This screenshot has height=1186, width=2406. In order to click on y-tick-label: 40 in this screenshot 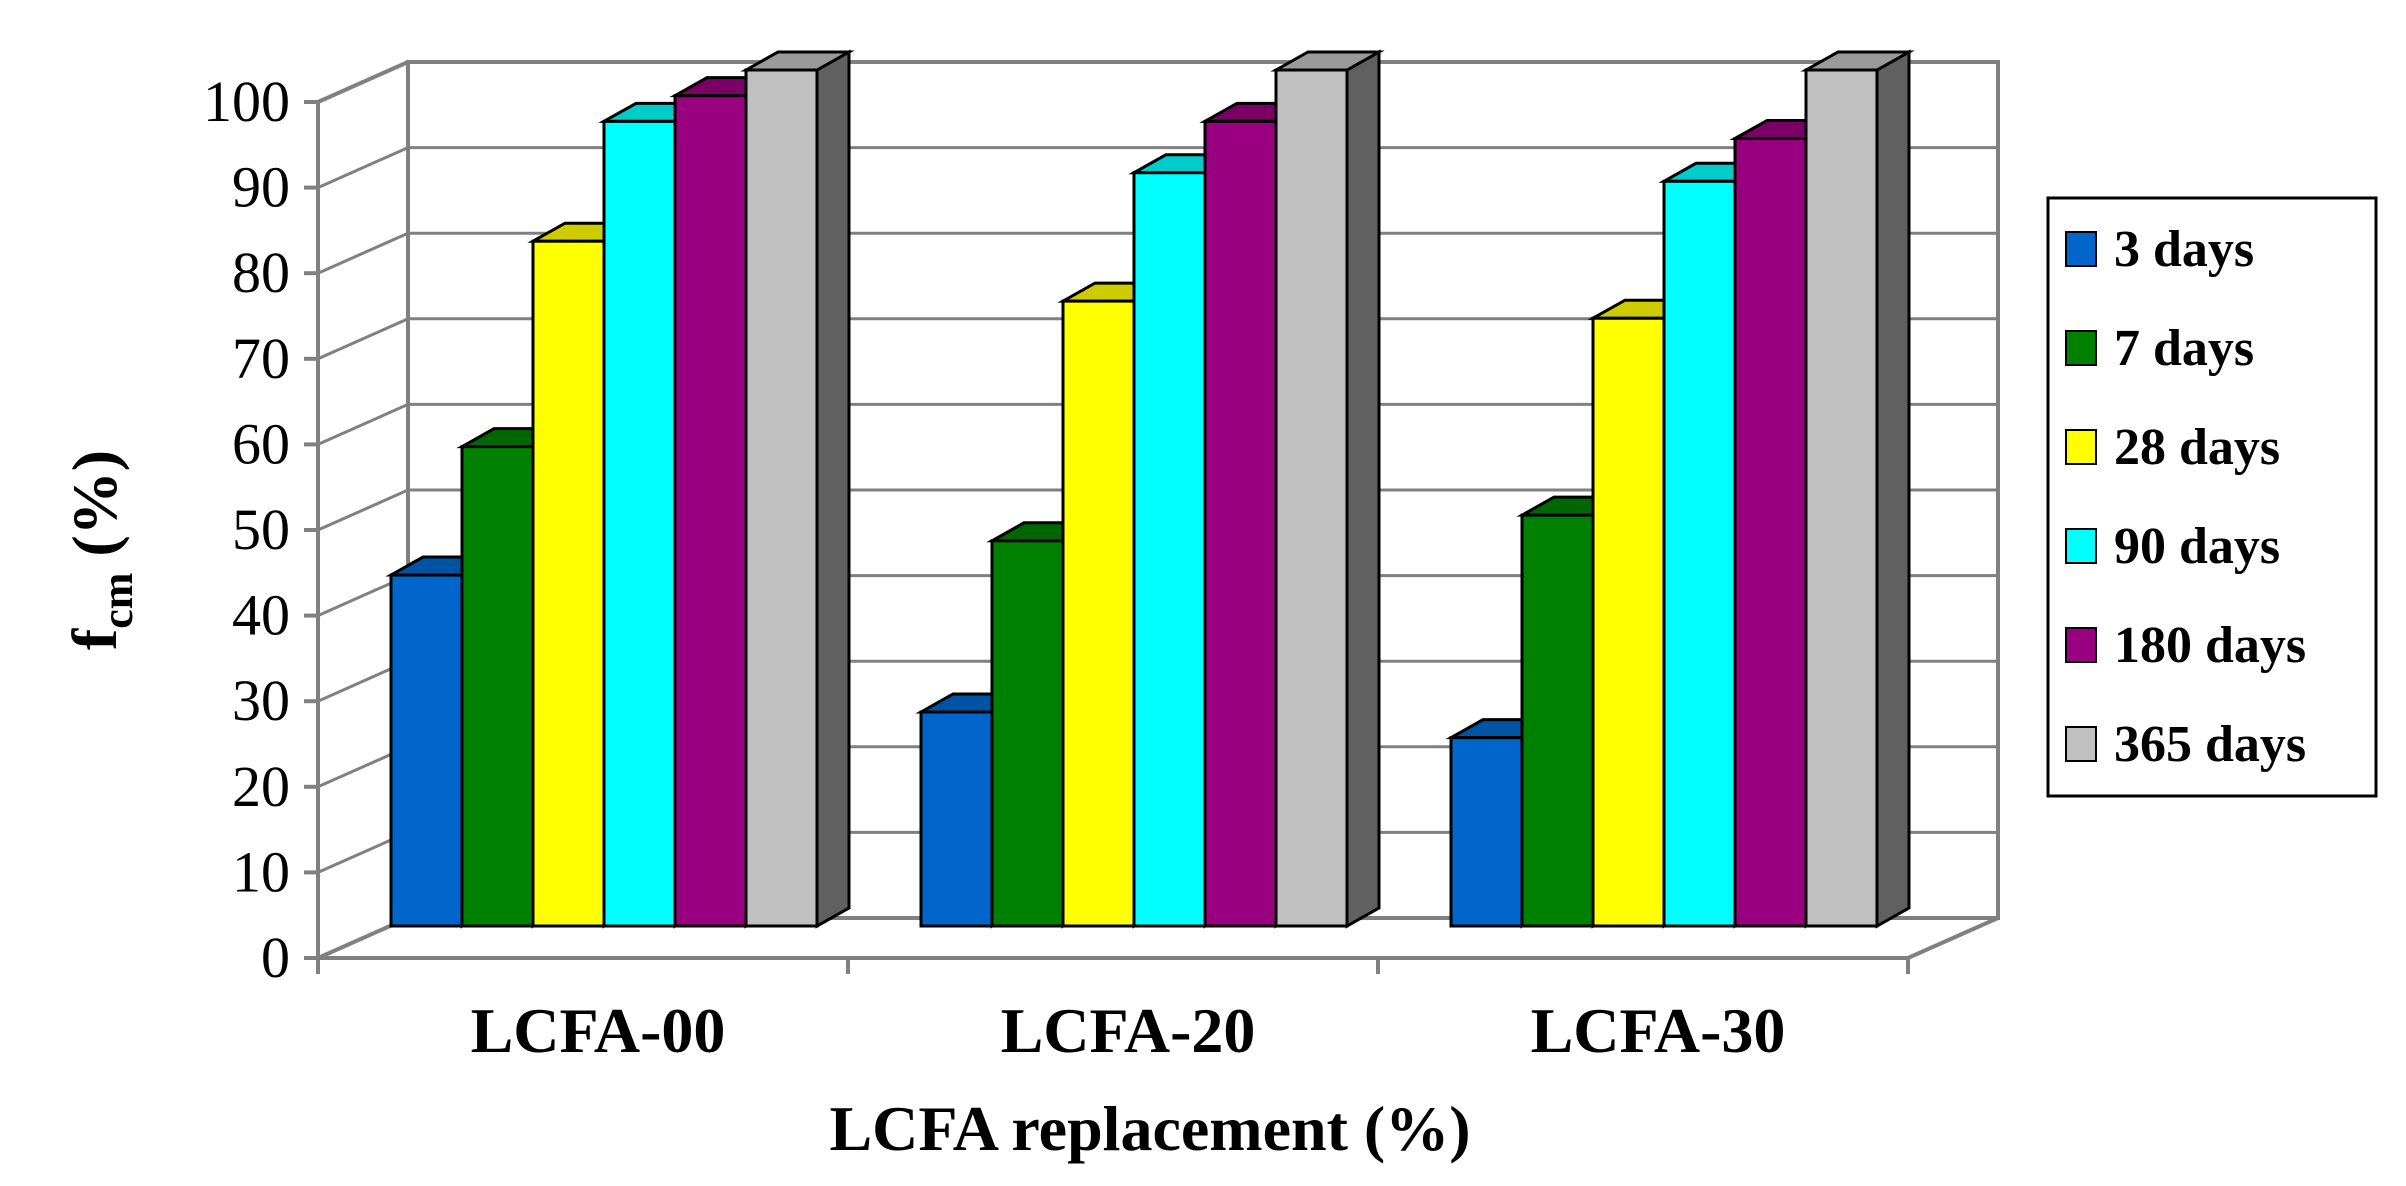, I will do `click(261, 615)`.